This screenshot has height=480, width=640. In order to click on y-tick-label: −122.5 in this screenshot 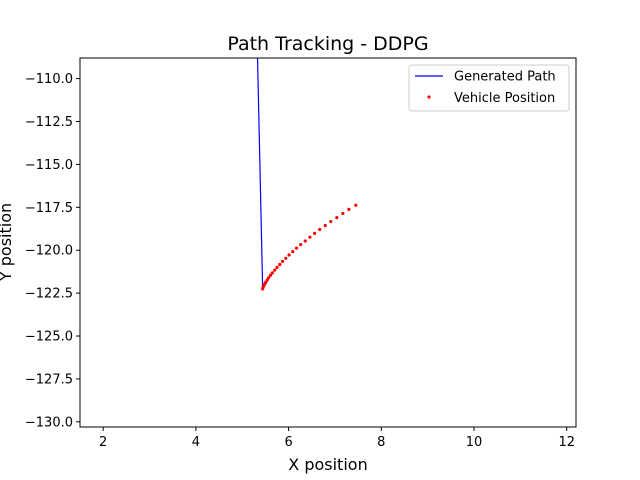, I will do `click(49, 294)`.